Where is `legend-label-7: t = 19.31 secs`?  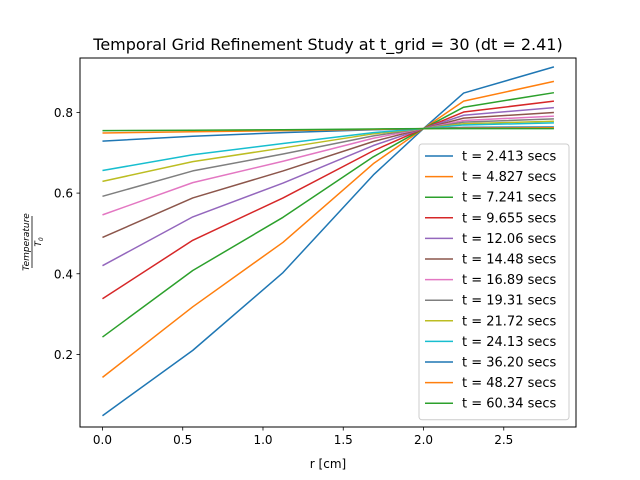 legend-label-7: t = 19.31 secs is located at coordinates (509, 301).